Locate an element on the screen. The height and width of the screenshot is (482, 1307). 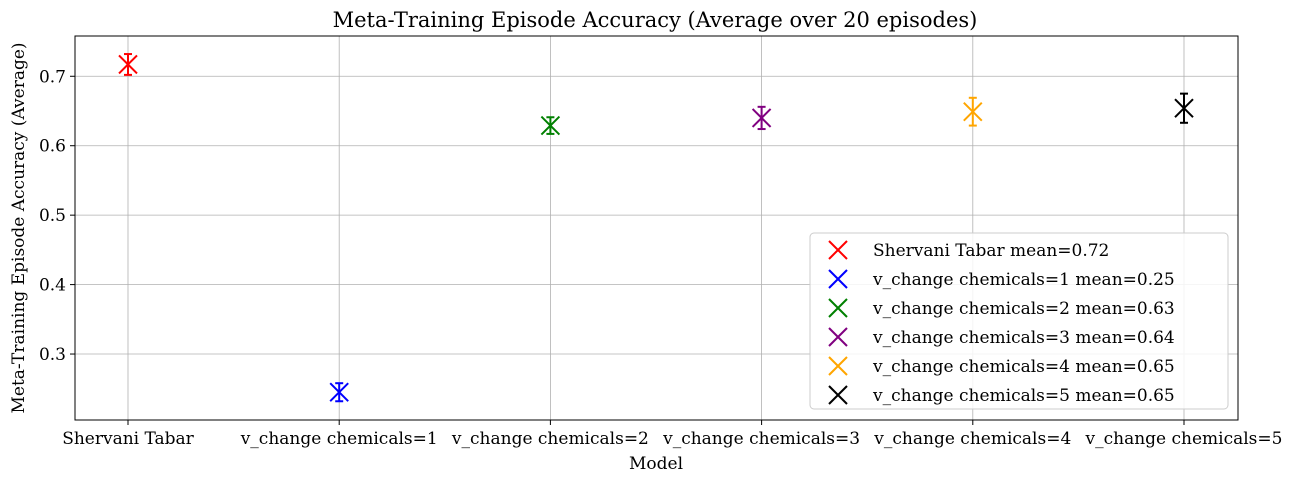
legend-label: v_change chemicals=5 mean=0.65 is located at coordinates (1023, 396).